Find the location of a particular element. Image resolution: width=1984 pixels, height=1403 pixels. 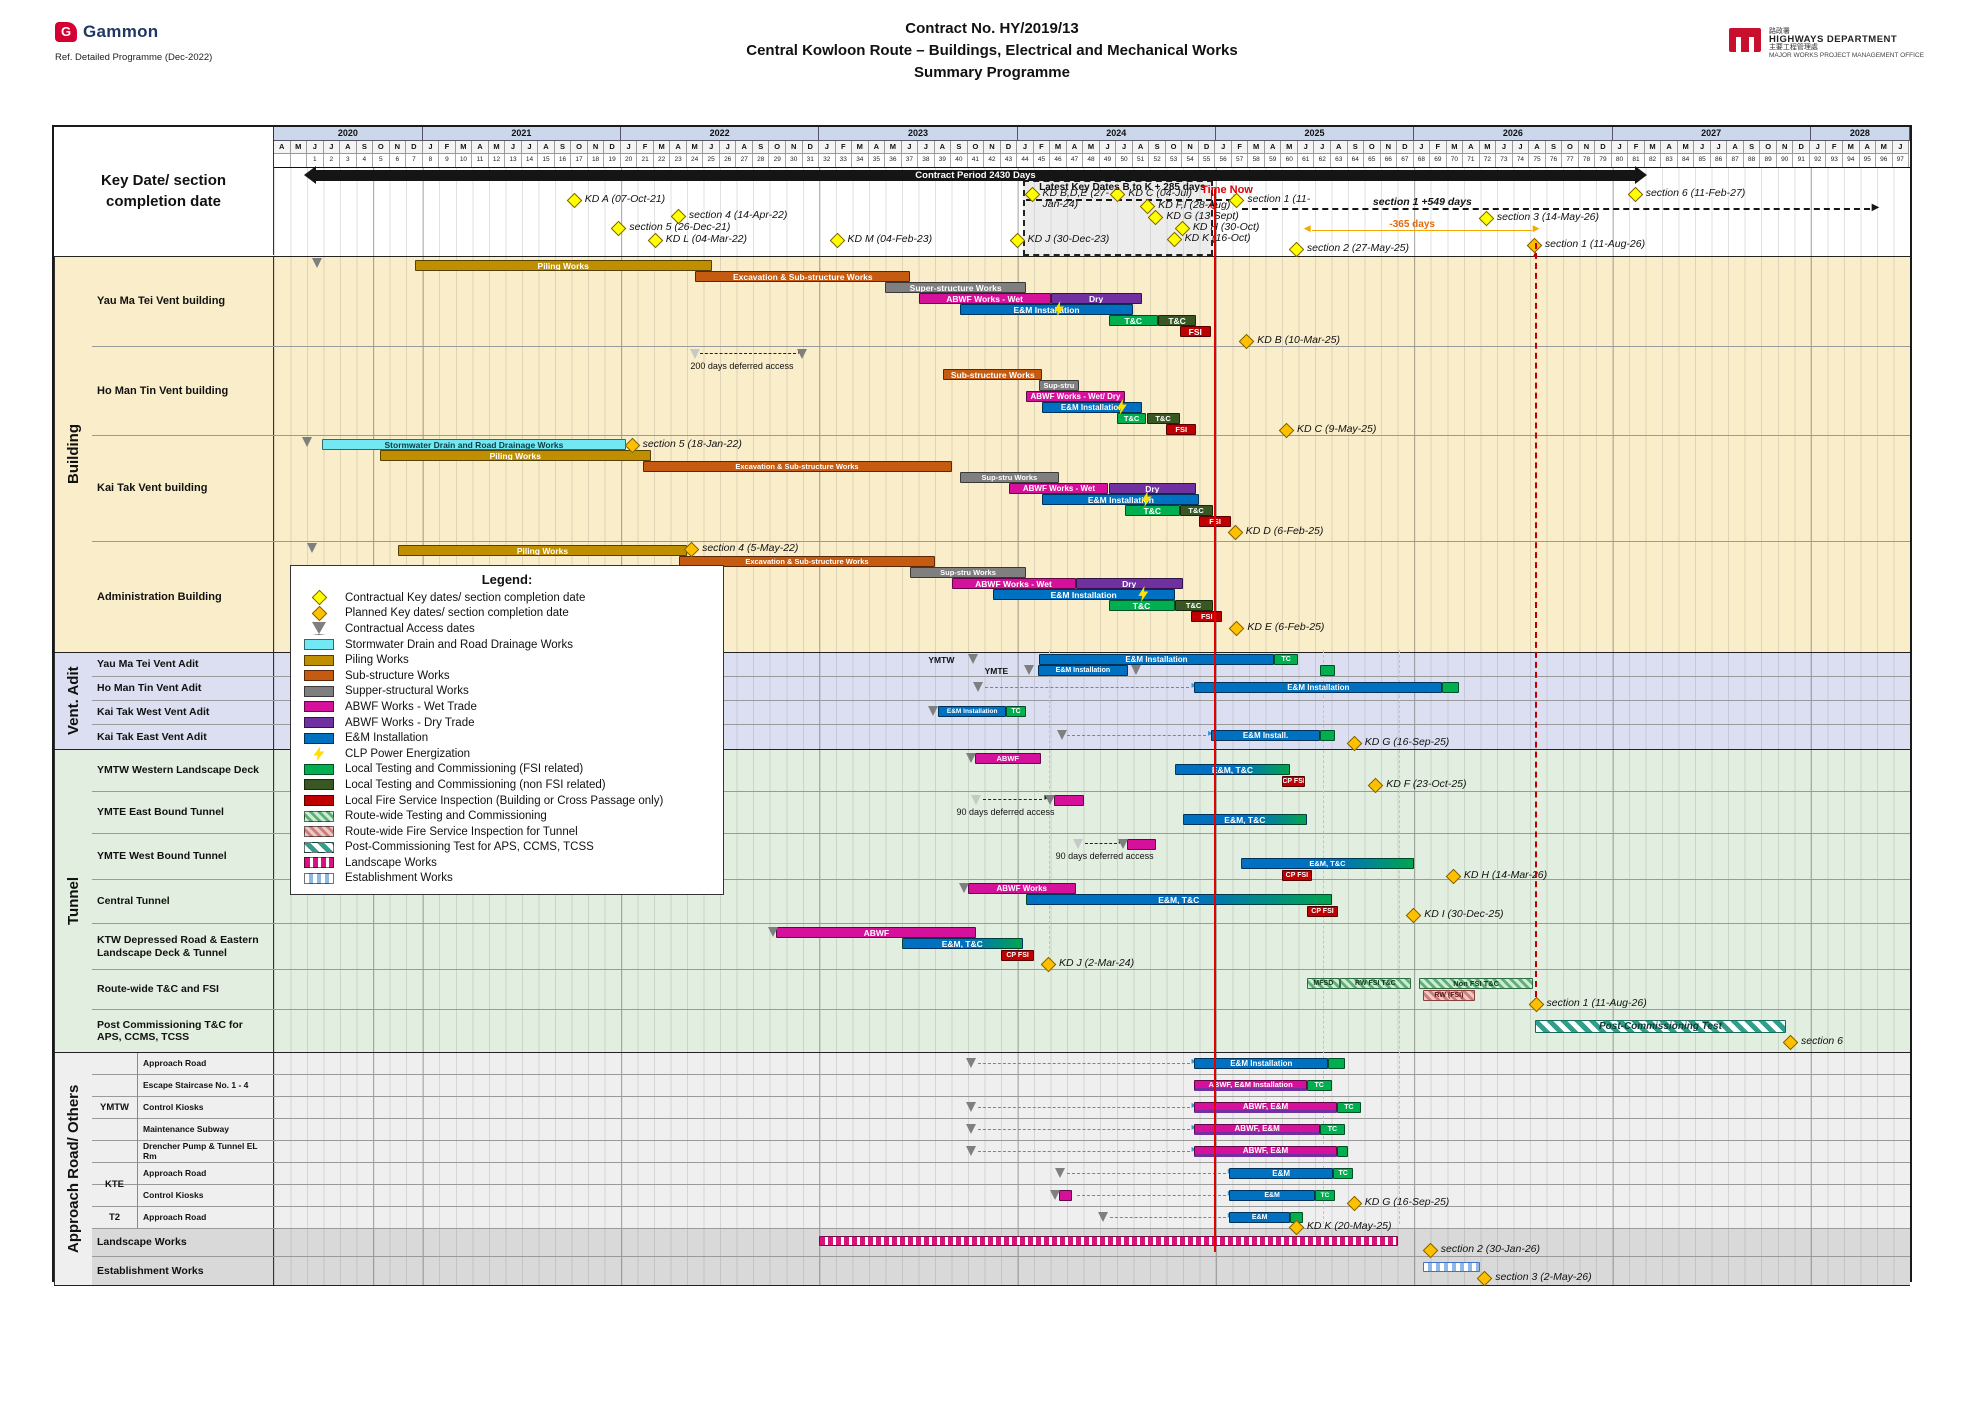

month-number: 61 is located at coordinates (1306, 160).